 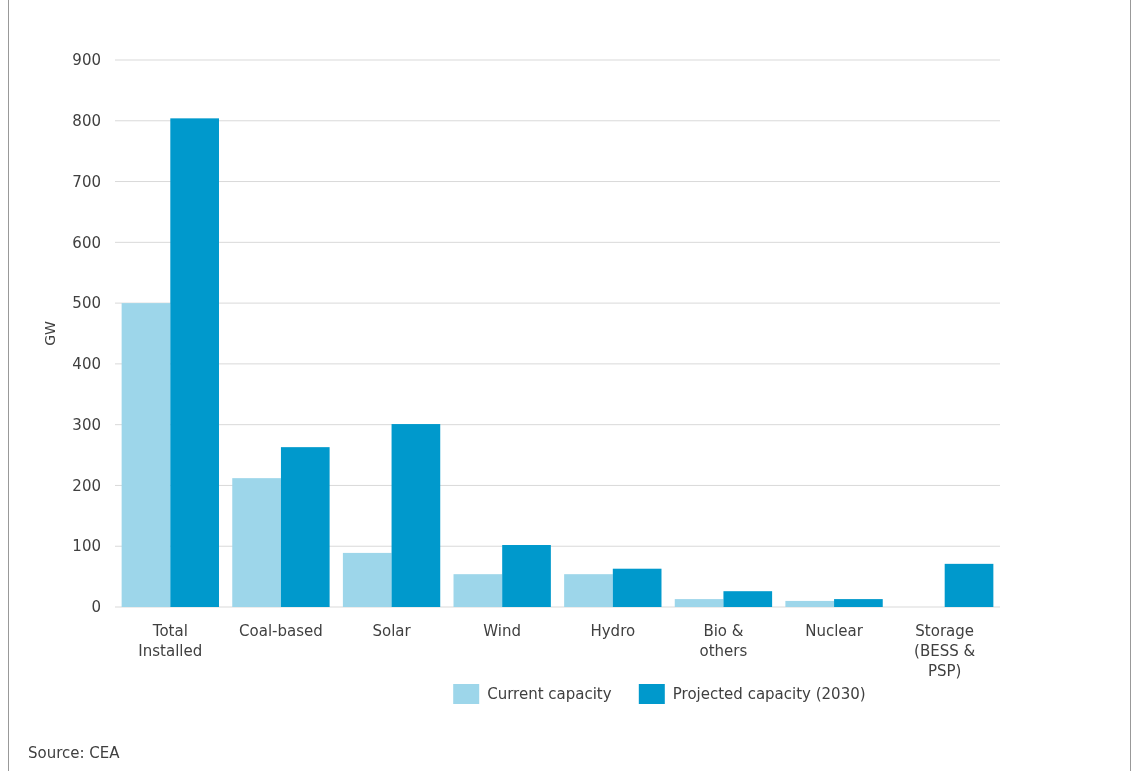 What do you see at coordinates (945, 651) in the screenshot?
I see `x-tick-label: Storage (BESS & PSP)` at bounding box center [945, 651].